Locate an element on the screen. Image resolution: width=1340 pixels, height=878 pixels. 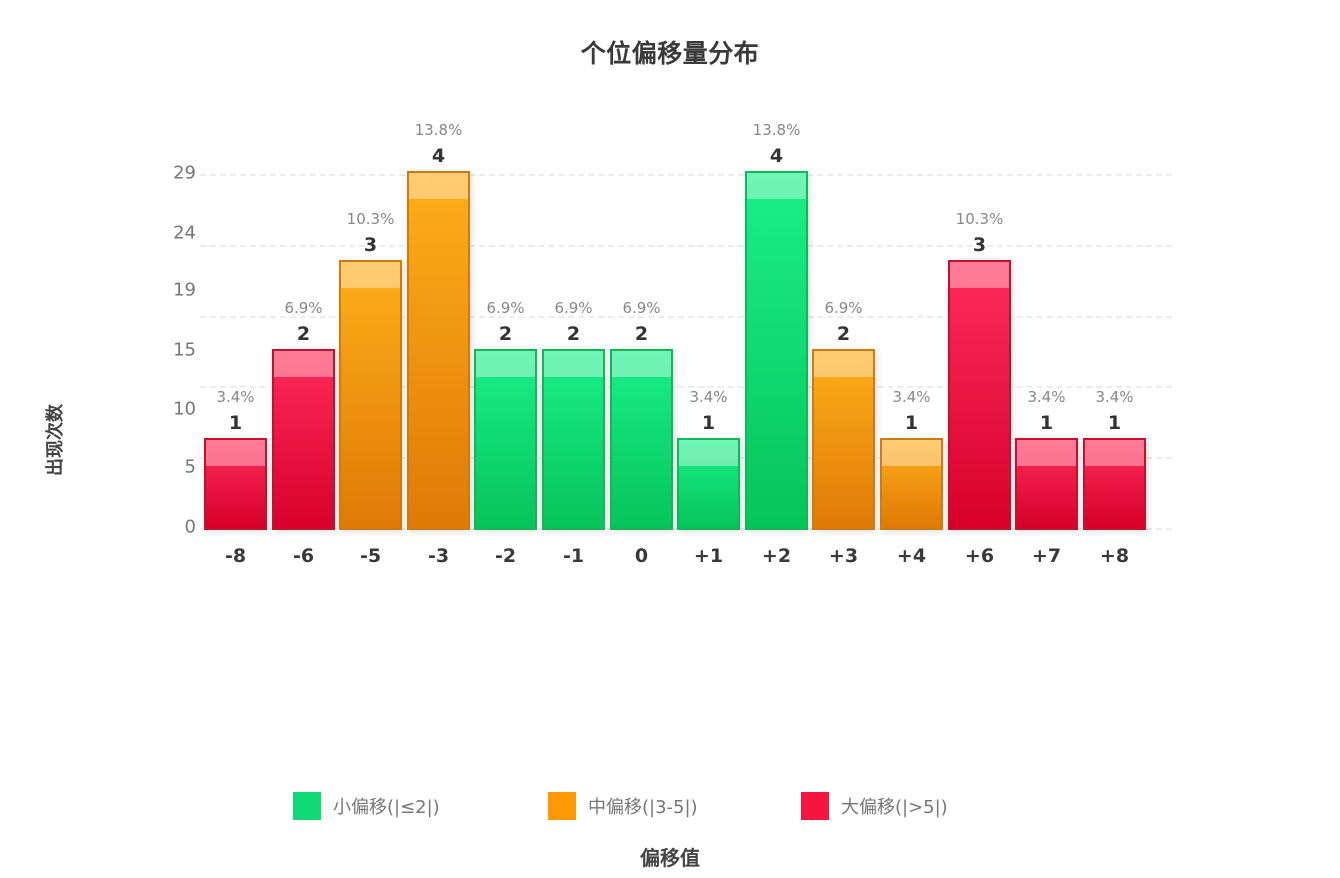
bar-+8 is located at coordinates (1114, 484).